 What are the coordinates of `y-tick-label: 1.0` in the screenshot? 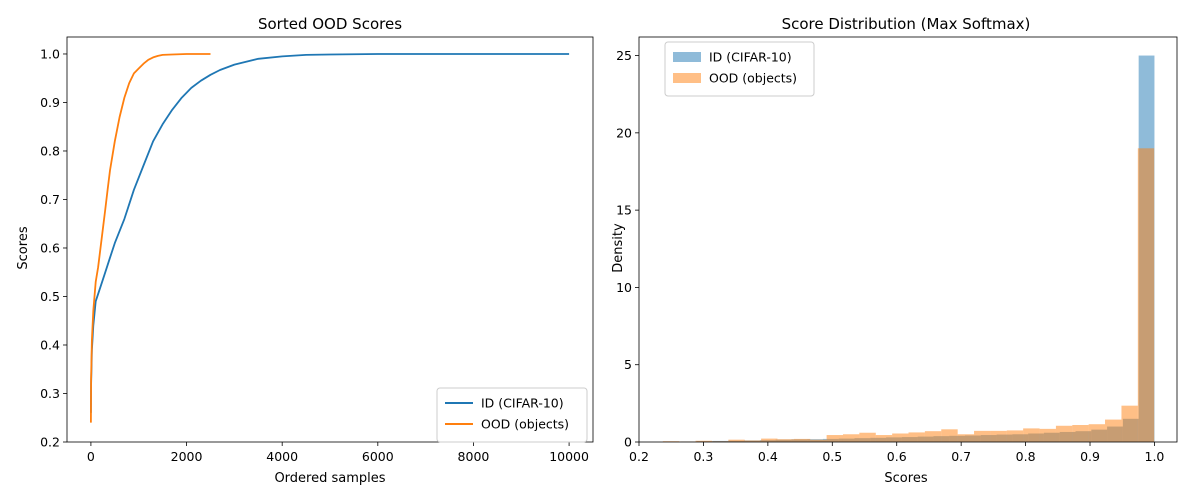 It's located at (50, 53).